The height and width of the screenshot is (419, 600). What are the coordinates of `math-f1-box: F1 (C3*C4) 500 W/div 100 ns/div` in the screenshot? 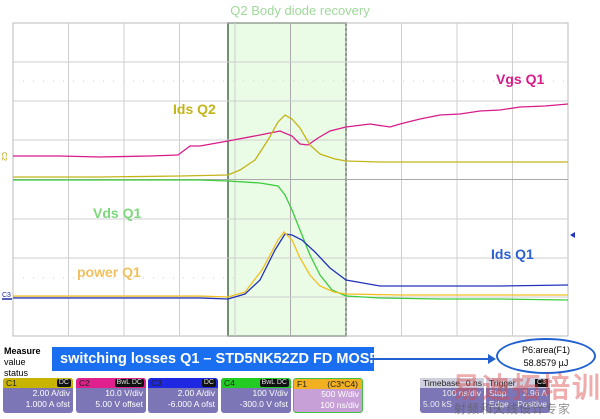 It's located at (328, 395).